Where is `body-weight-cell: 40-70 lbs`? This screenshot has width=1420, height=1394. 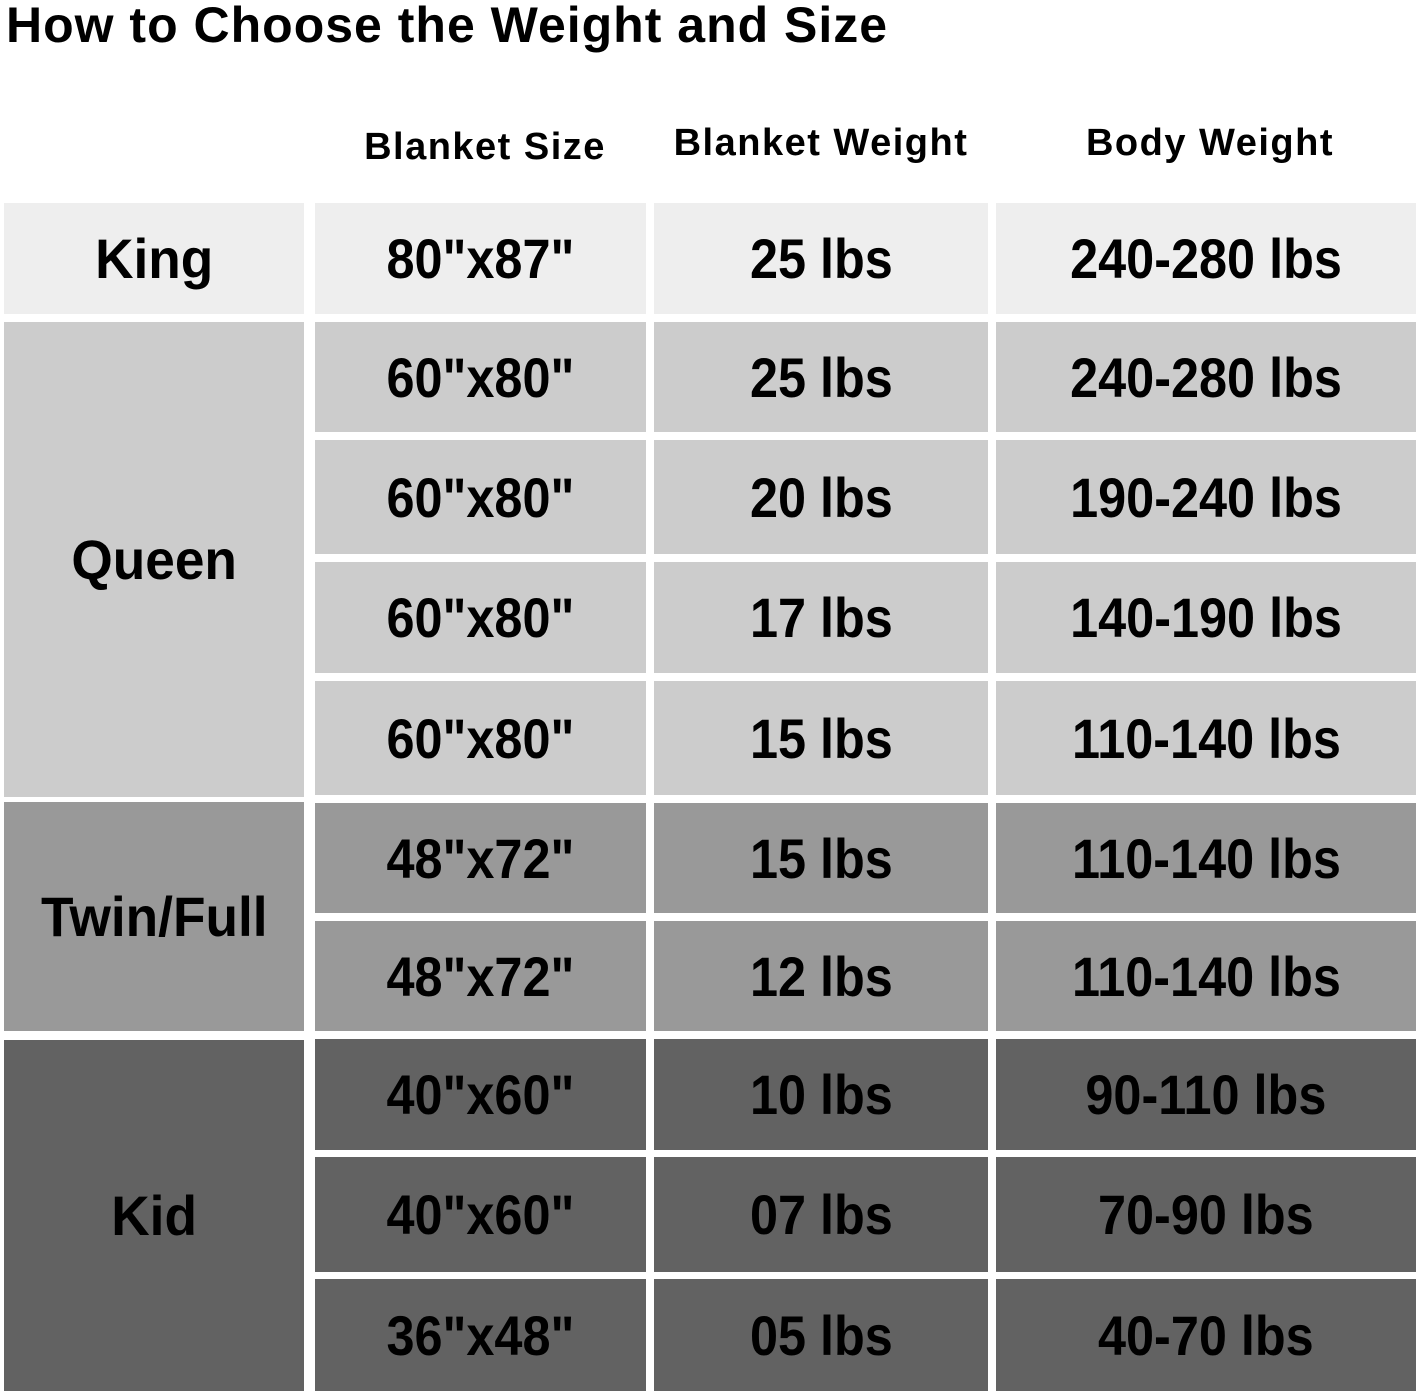 body-weight-cell: 40-70 lbs is located at coordinates (1206, 1335).